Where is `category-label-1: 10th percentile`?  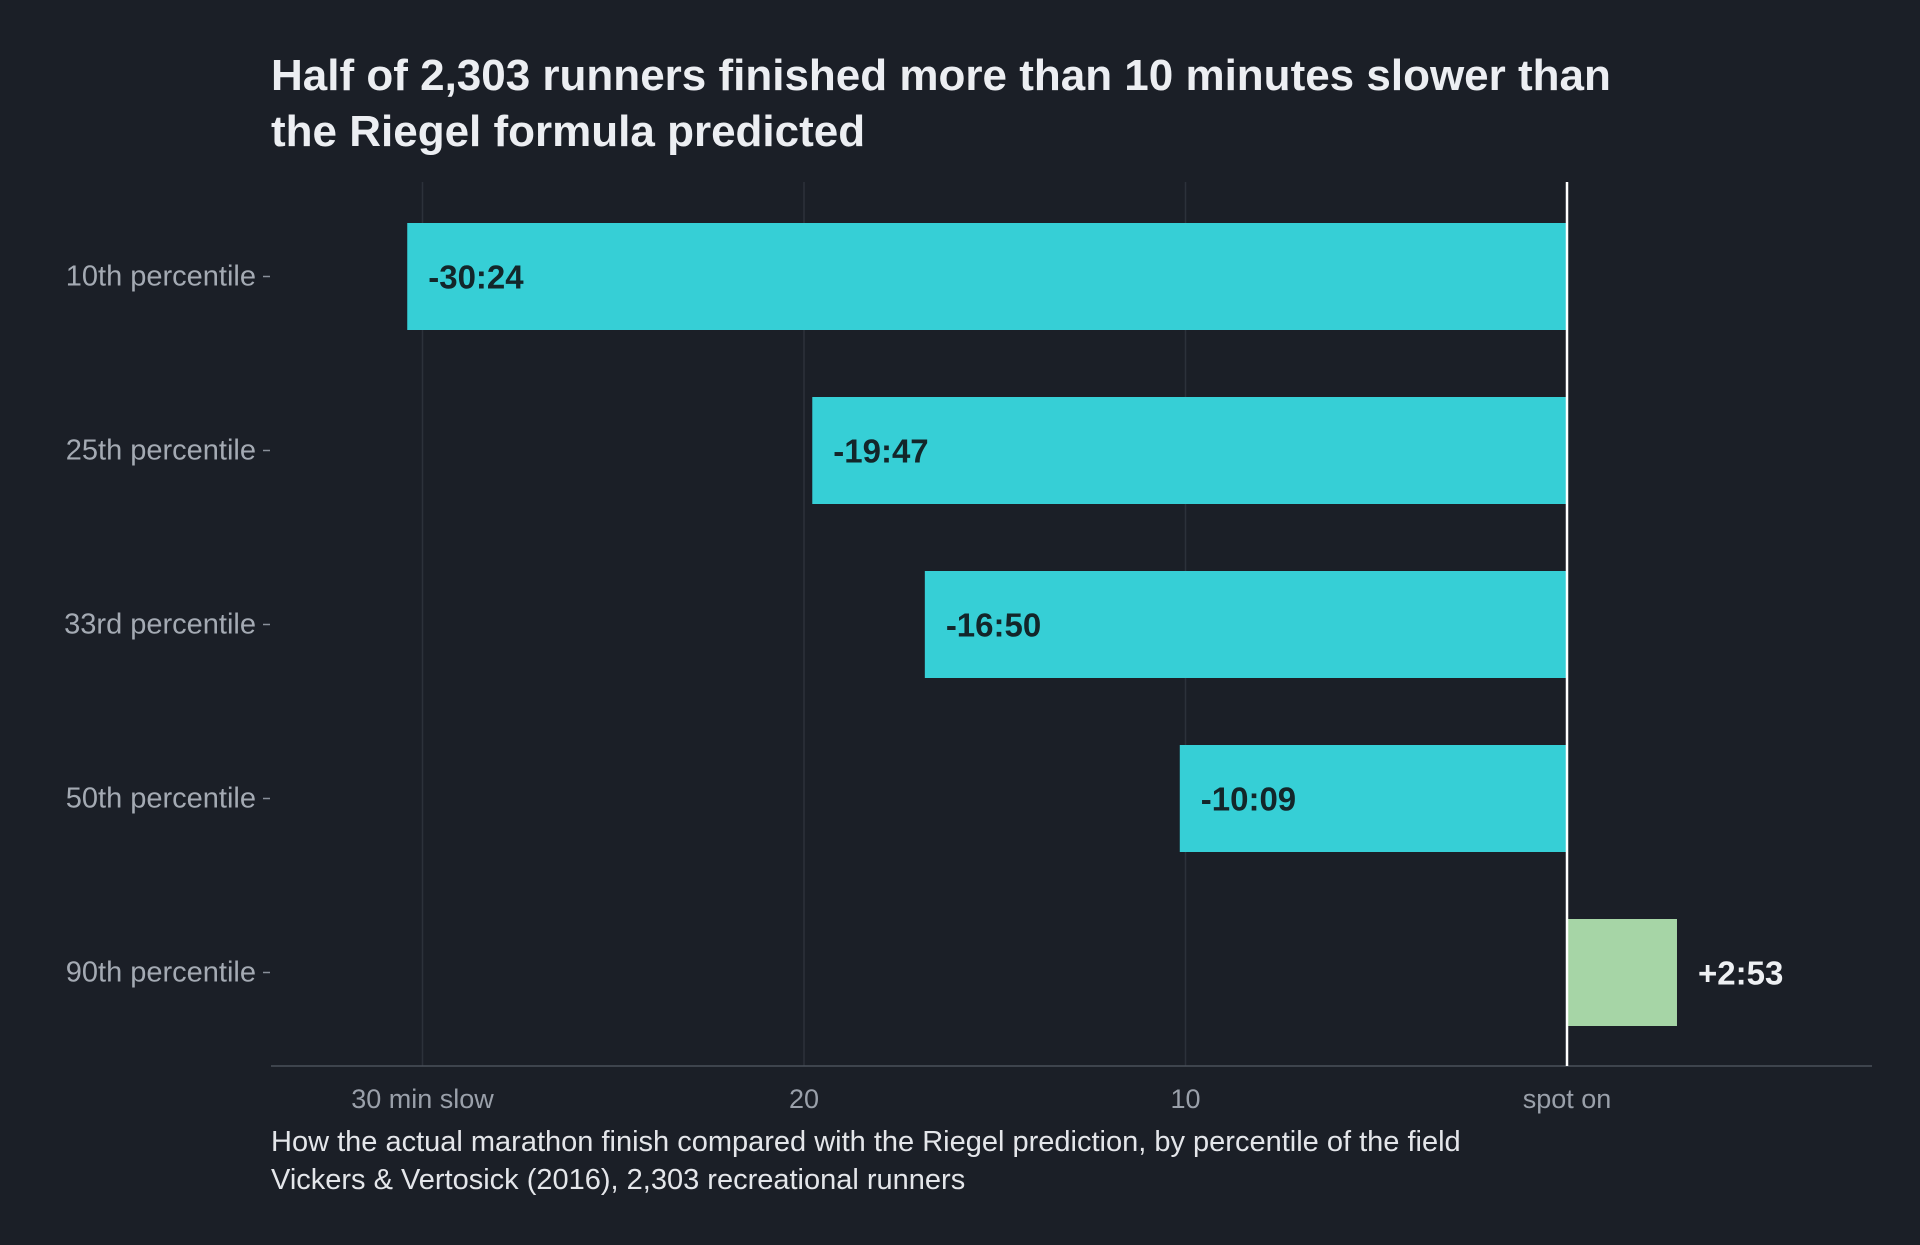
category-label-1: 10th percentile is located at coordinates (161, 277).